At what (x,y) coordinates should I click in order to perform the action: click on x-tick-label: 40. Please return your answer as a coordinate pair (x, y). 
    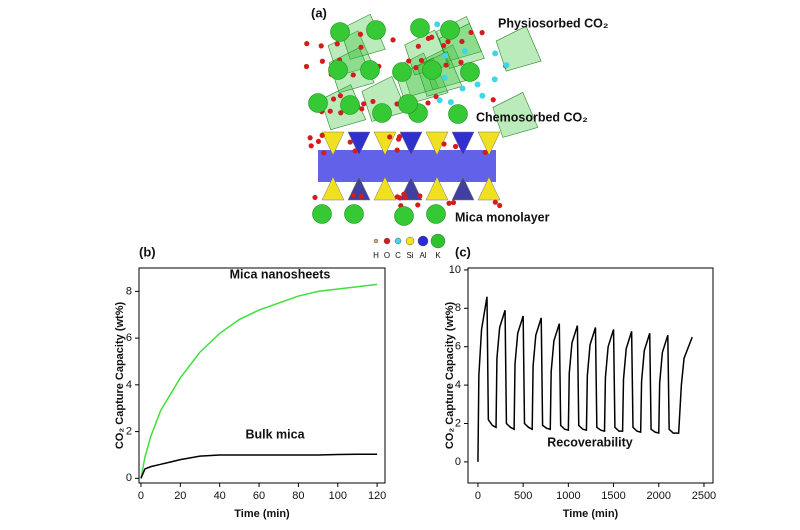
    Looking at the image, I should click on (220, 496).